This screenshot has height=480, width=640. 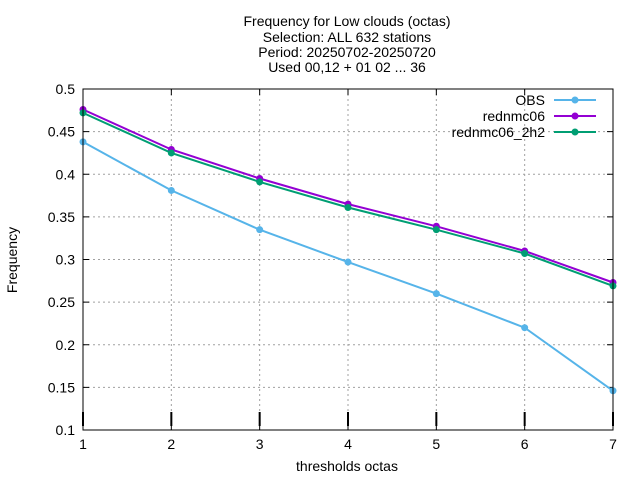 What do you see at coordinates (530, 100) in the screenshot?
I see `legend-label: OBS` at bounding box center [530, 100].